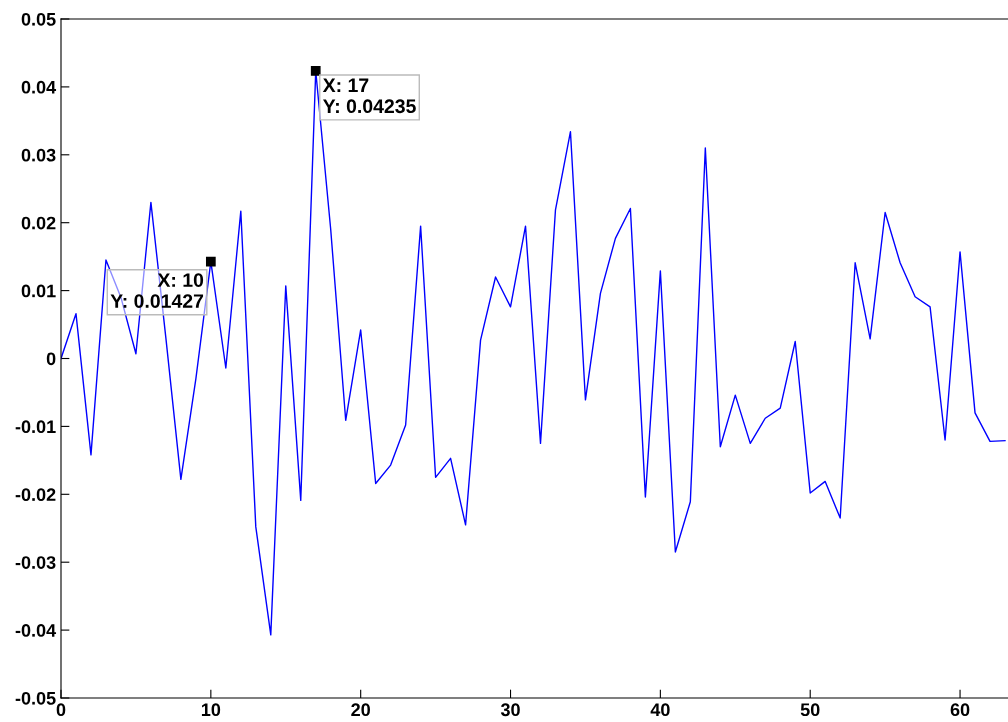 This screenshot has height=722, width=1008. What do you see at coordinates (38, 19) in the screenshot?
I see `y-tick-label: 0.05` at bounding box center [38, 19].